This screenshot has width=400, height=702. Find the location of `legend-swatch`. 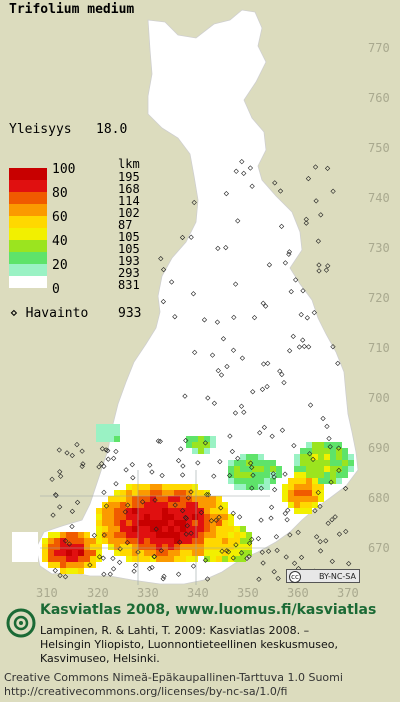

legend-swatch is located at coordinates (28, 234).